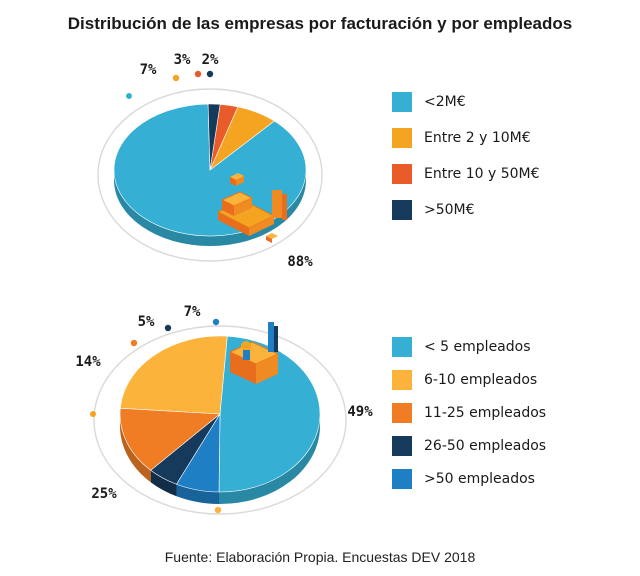 The image size is (640, 576). I want to click on employees-legend-item: < 5 empleados, so click(469, 347).